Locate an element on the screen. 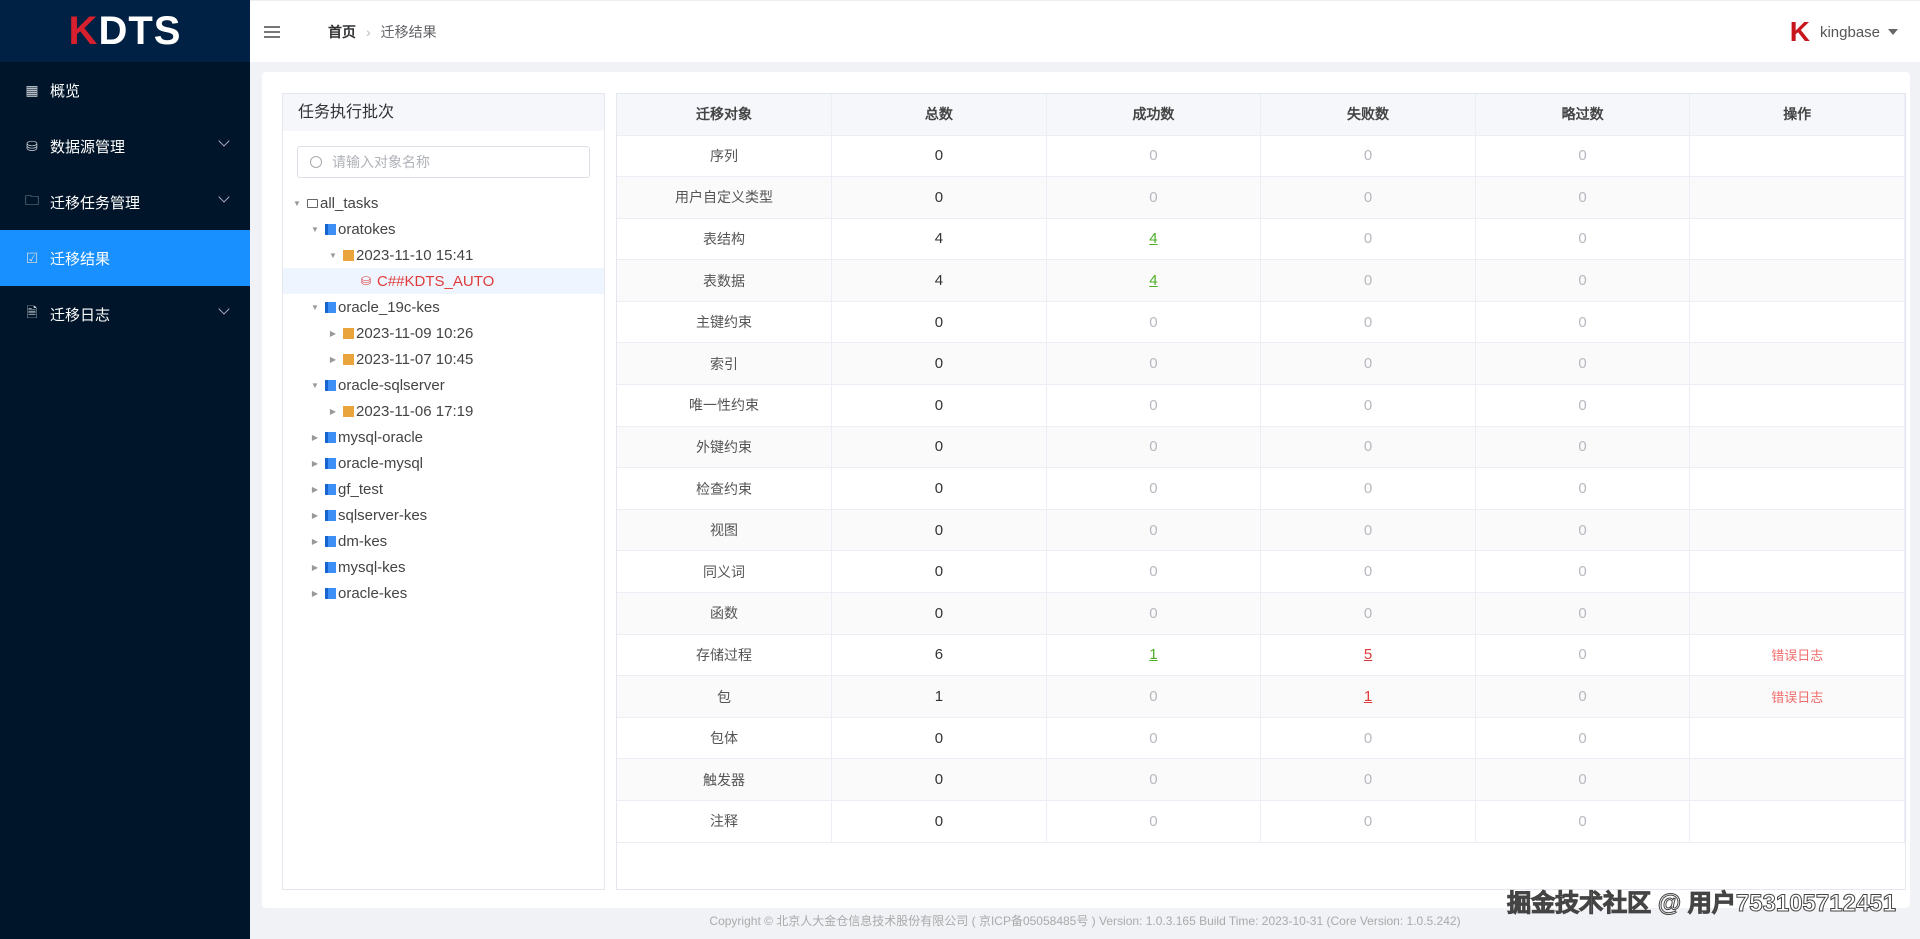  tree-node: ▼ all_tasks is located at coordinates (443, 203).